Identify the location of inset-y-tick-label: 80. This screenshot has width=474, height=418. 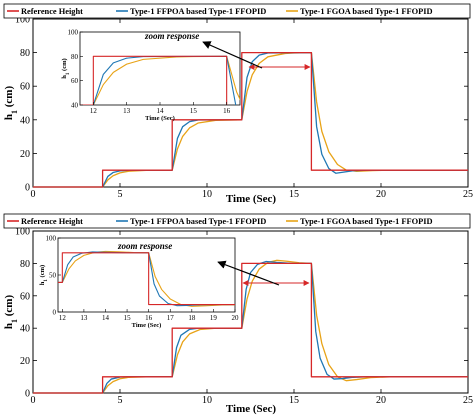
(75, 57).